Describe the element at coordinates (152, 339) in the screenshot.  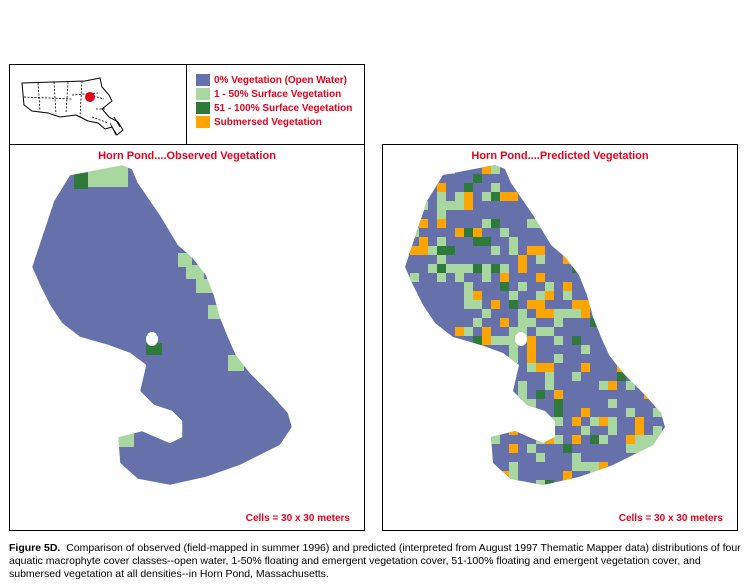
I see `observed-island` at that location.